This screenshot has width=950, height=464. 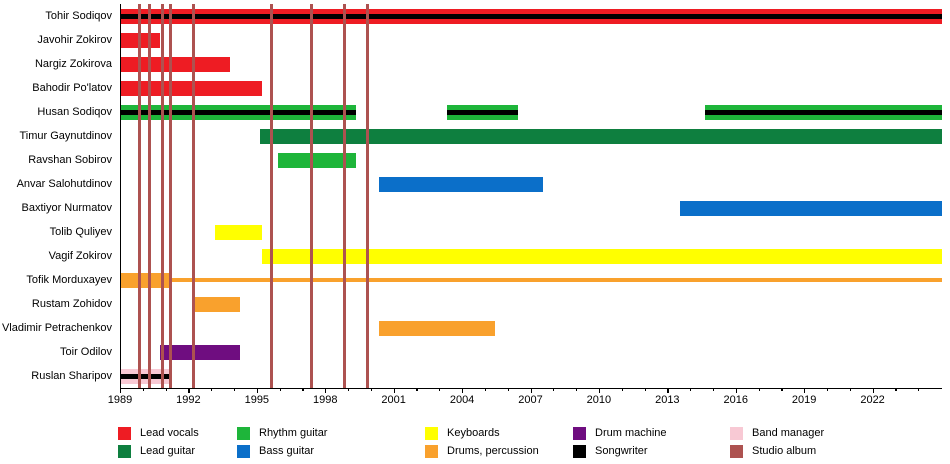 I want to click on member-label: Anvar Salohutdinov, so click(x=64, y=184).